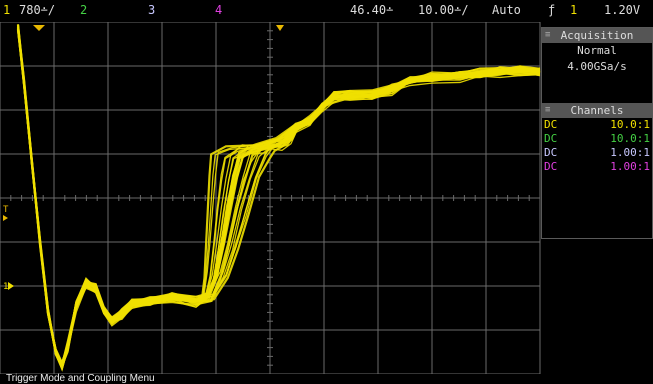  I want to click on channel-row-3: DC 1.00:1, so click(597, 153).